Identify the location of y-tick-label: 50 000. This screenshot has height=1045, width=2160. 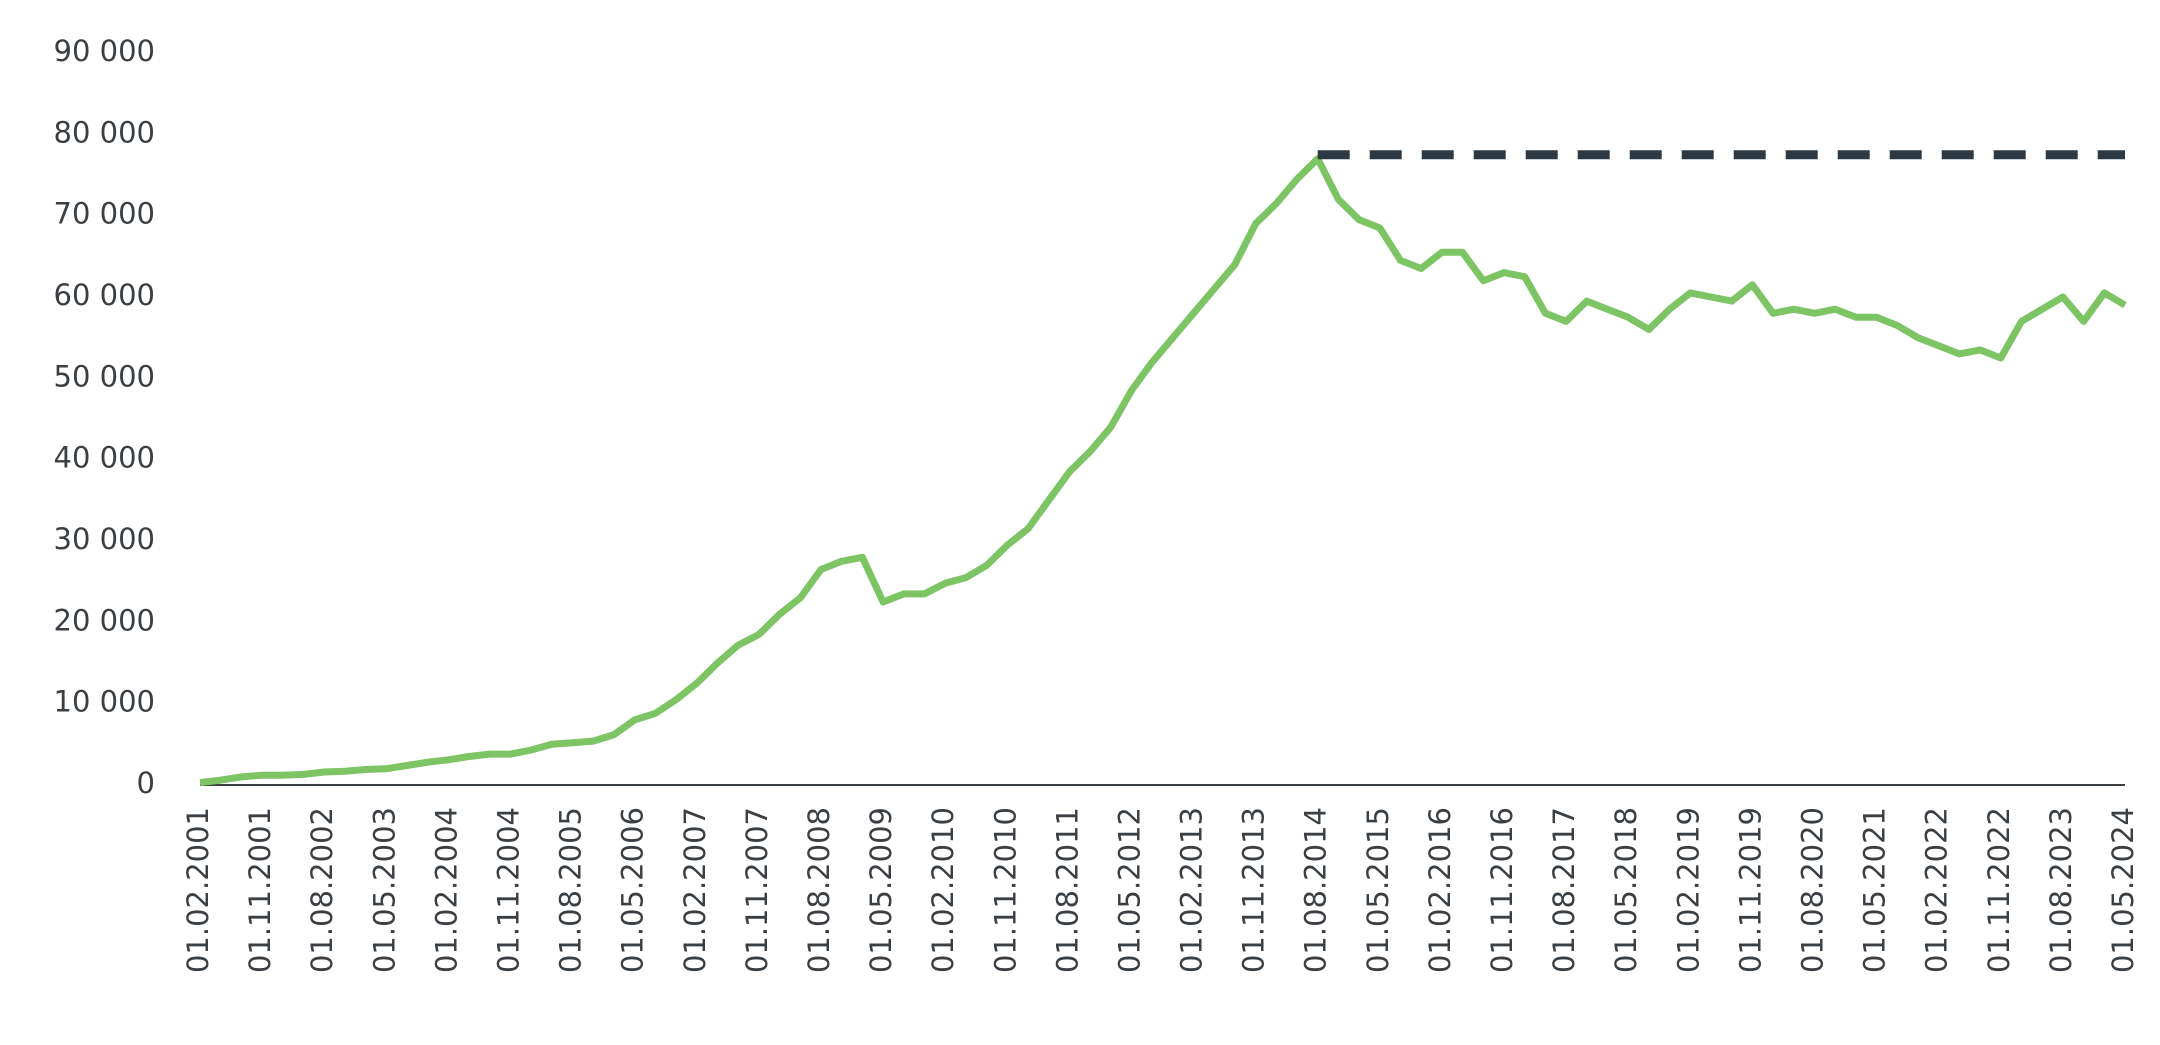
(104, 376).